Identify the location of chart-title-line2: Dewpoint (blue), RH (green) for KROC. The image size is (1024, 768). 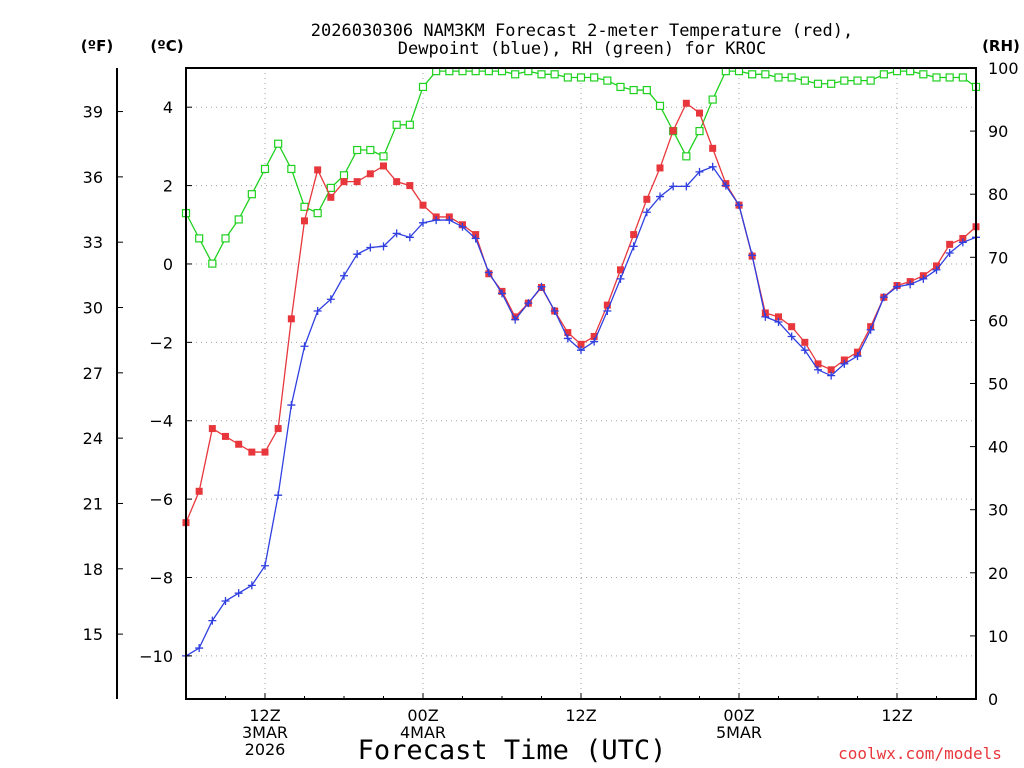
(582, 49).